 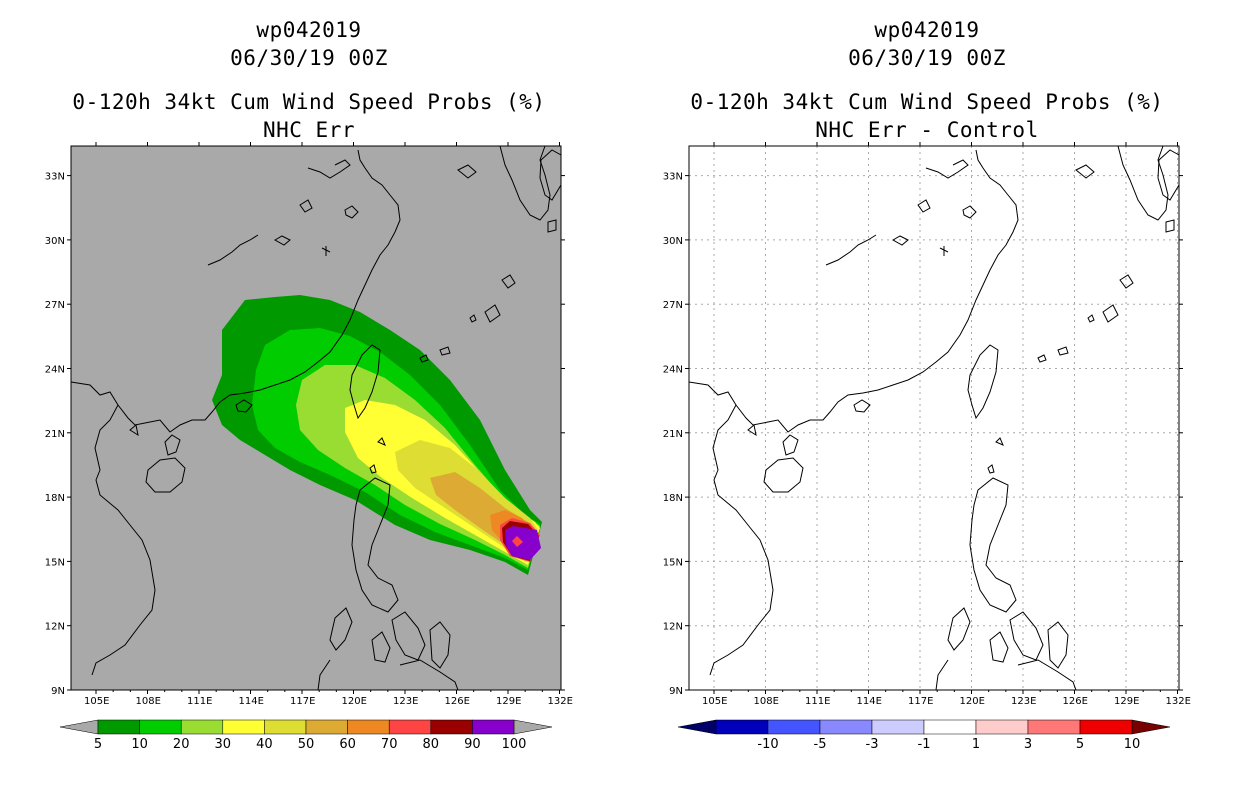 What do you see at coordinates (181, 744) in the screenshot?
I see `colorbar-label: 20` at bounding box center [181, 744].